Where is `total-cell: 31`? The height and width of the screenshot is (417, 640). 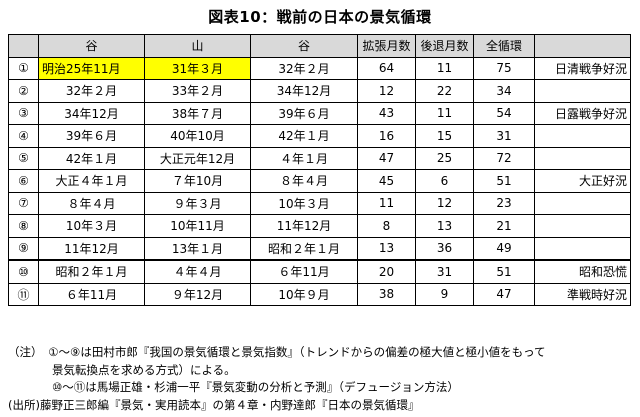
total-cell: 31 is located at coordinates (504, 136).